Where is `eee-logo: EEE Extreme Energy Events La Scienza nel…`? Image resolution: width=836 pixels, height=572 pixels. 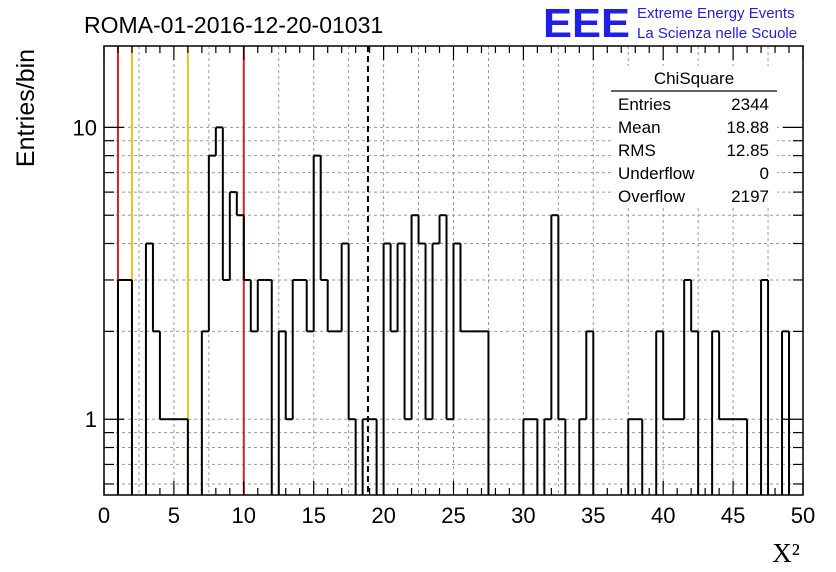 eee-logo: EEE Extreme Energy Events La Scienza nel… is located at coordinates (670, 23).